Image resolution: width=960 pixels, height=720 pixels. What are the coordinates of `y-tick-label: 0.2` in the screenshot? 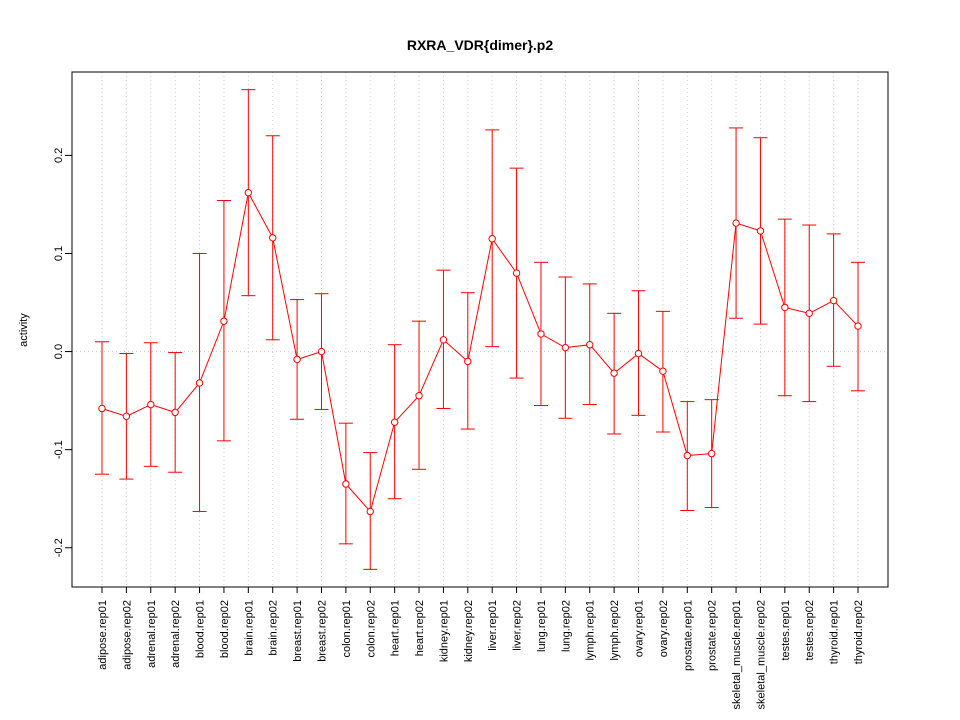 It's located at (59, 155).